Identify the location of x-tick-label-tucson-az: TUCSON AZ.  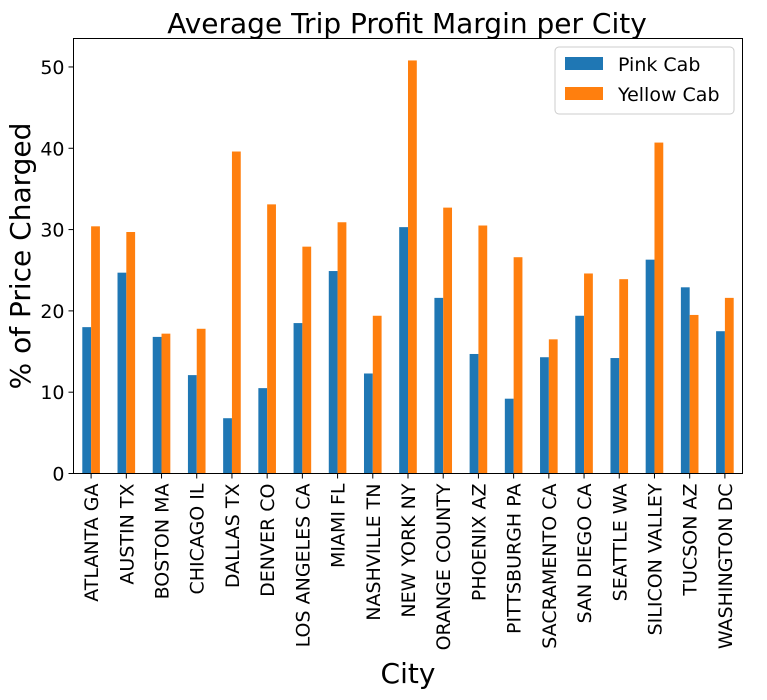
(691, 540).